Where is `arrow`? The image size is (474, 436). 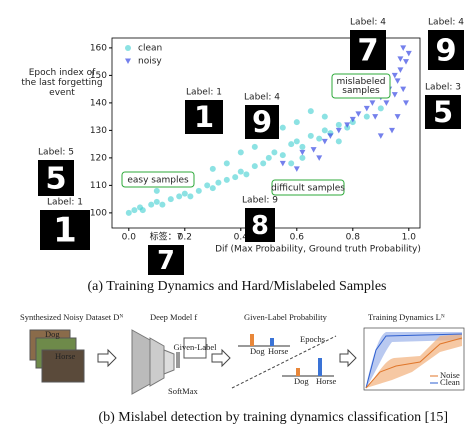 arrow is located at coordinates (107, 358).